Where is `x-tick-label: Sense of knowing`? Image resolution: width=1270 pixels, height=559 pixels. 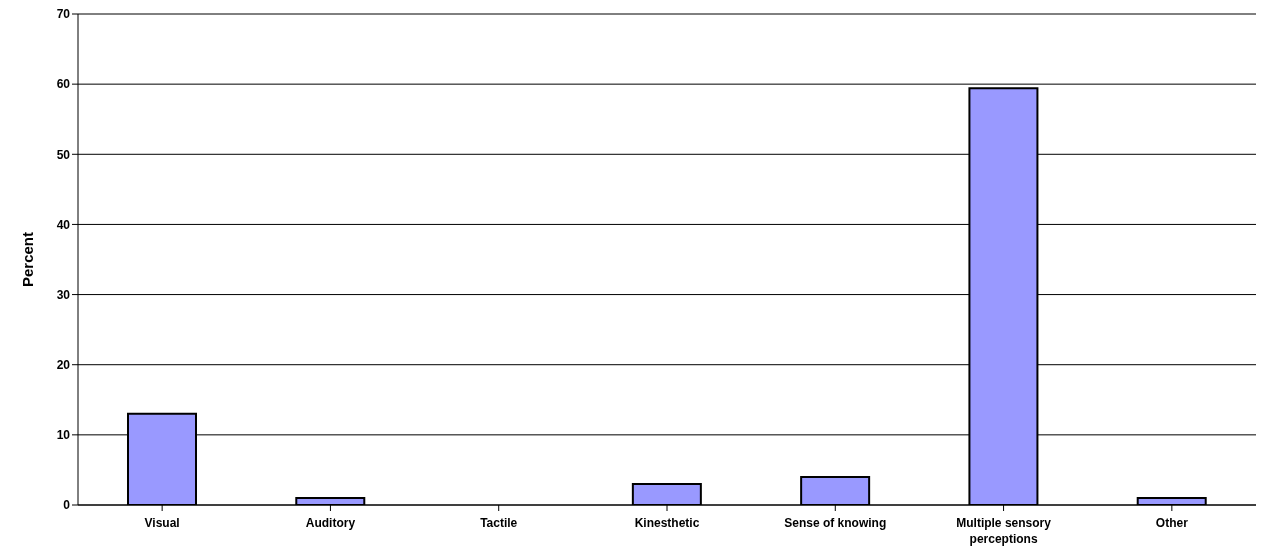 x-tick-label: Sense of knowing is located at coordinates (835, 523).